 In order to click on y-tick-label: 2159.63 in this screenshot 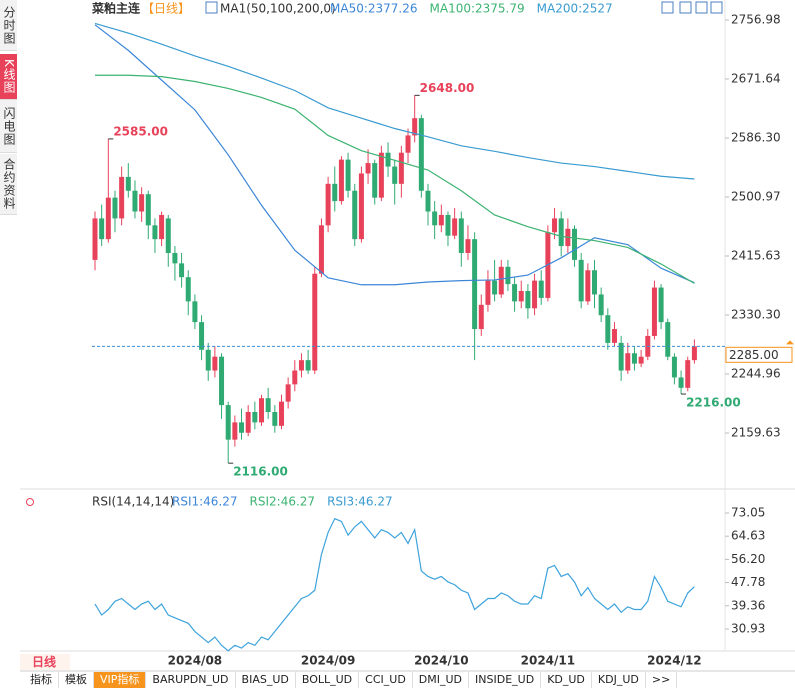, I will do `click(756, 433)`.